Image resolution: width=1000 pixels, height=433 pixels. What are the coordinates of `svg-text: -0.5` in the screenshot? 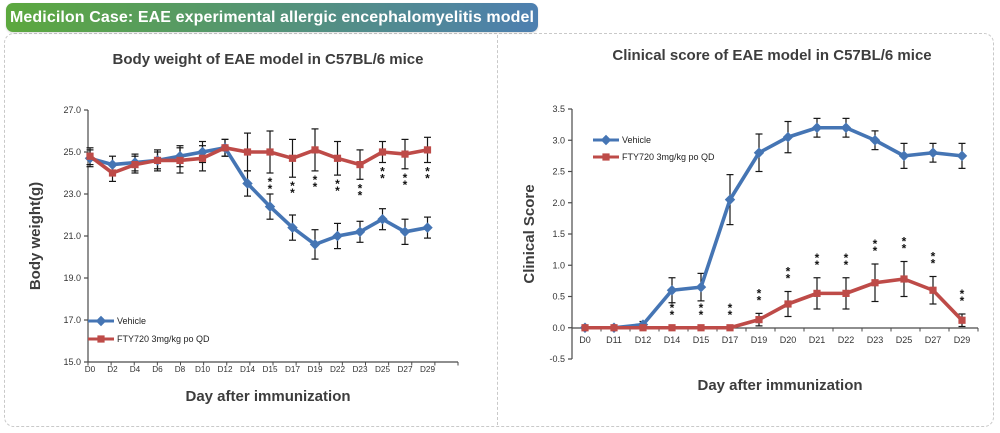 It's located at (557, 359).